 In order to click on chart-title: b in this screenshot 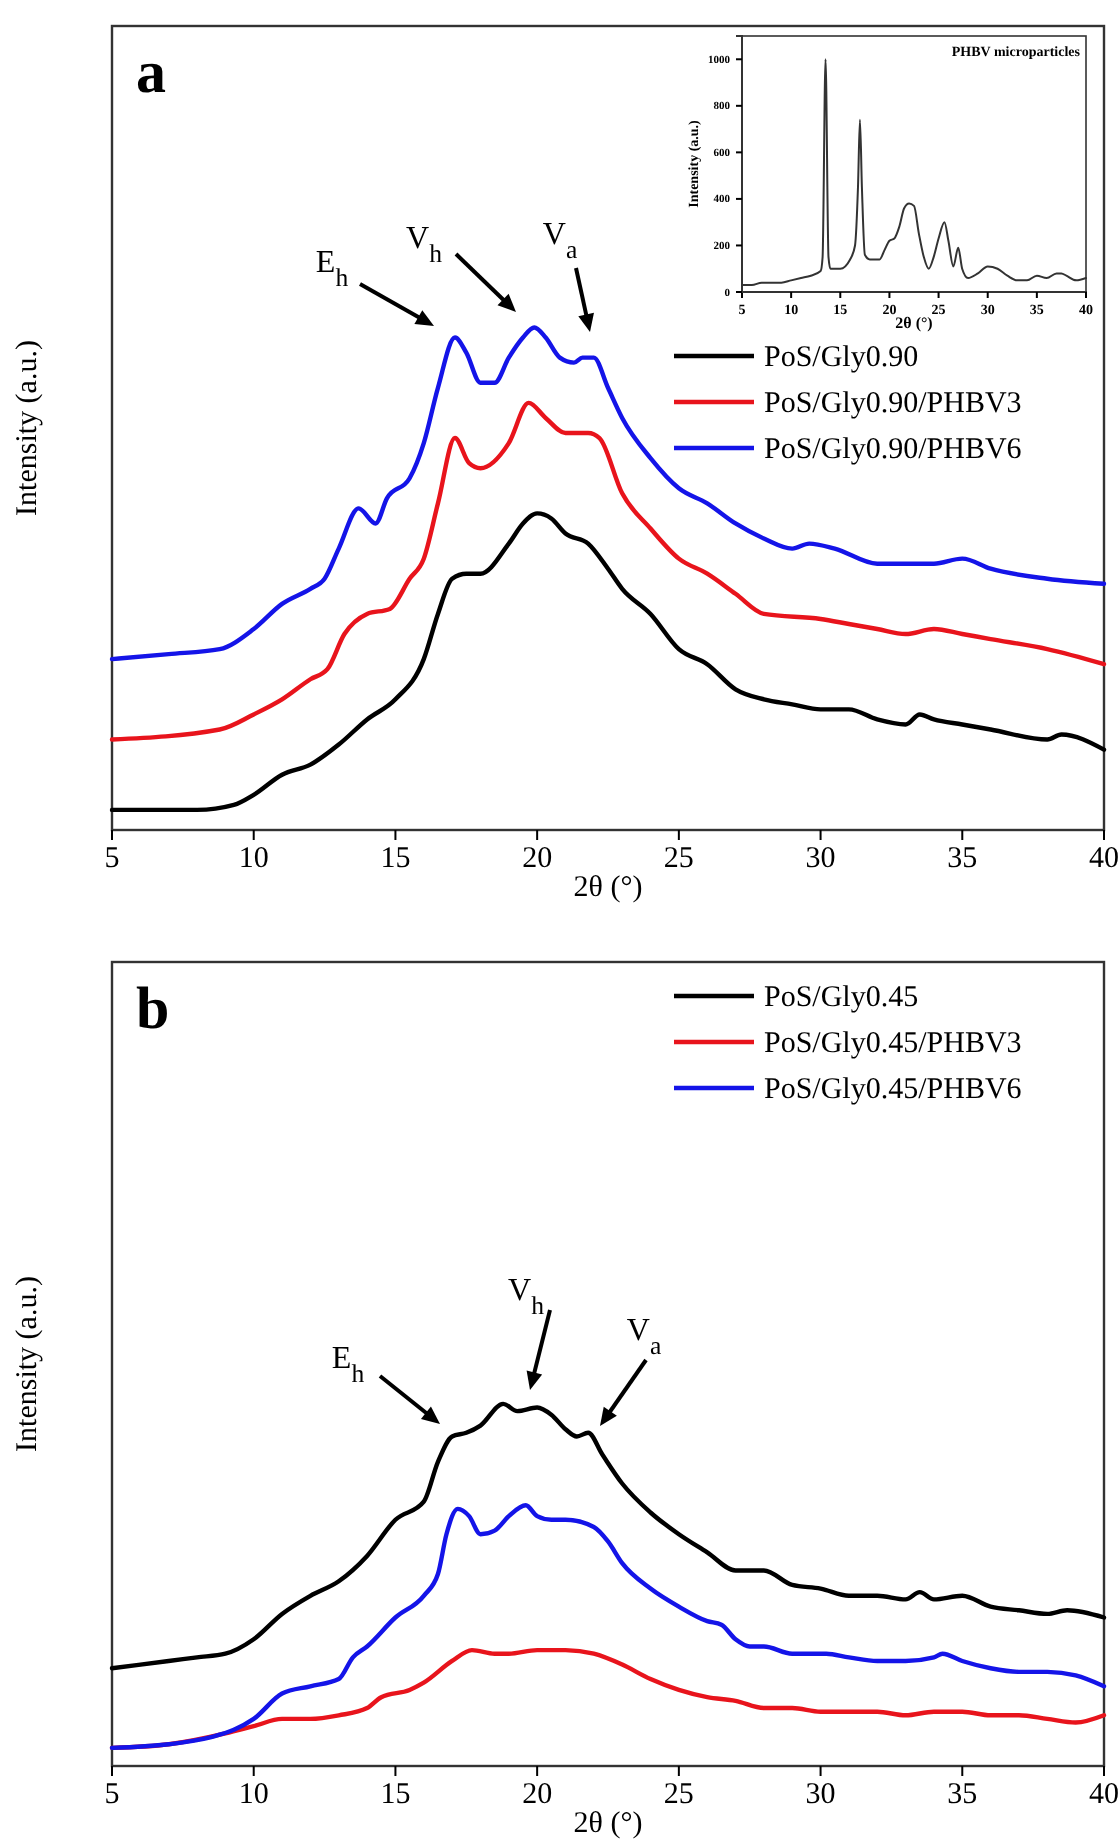, I will do `click(153, 1009)`.